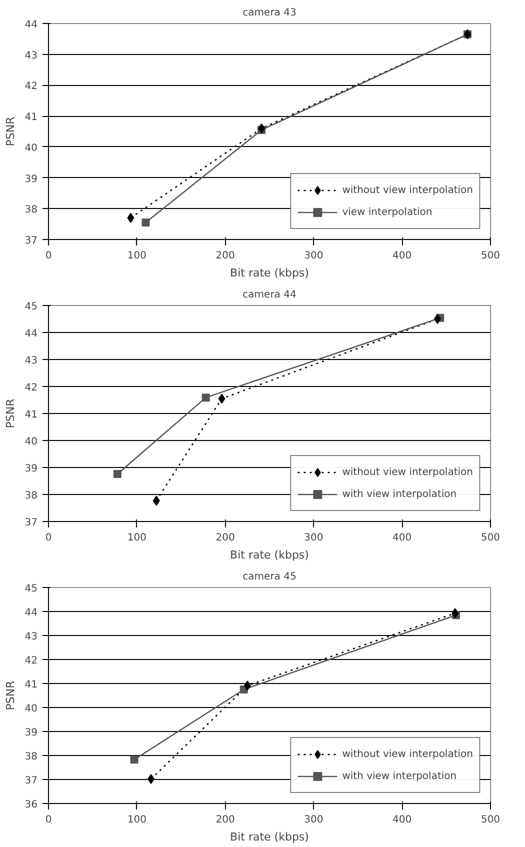 This screenshot has width=525, height=847. What do you see at coordinates (387, 212) in the screenshot?
I see `legend-label: view interpolation` at bounding box center [387, 212].